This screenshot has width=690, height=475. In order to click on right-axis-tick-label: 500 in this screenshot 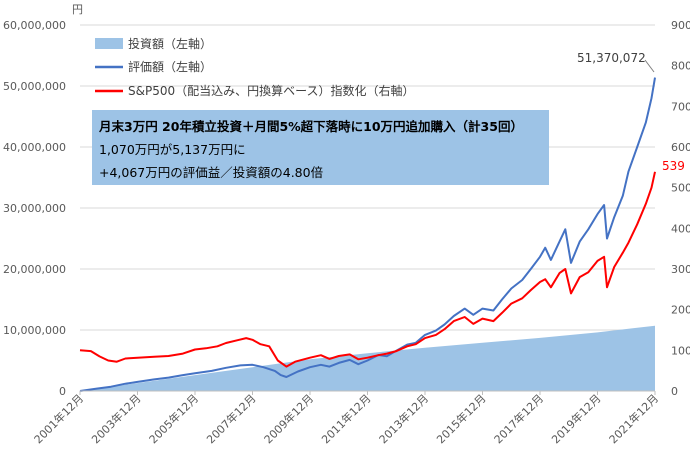, I will do `click(680, 188)`.